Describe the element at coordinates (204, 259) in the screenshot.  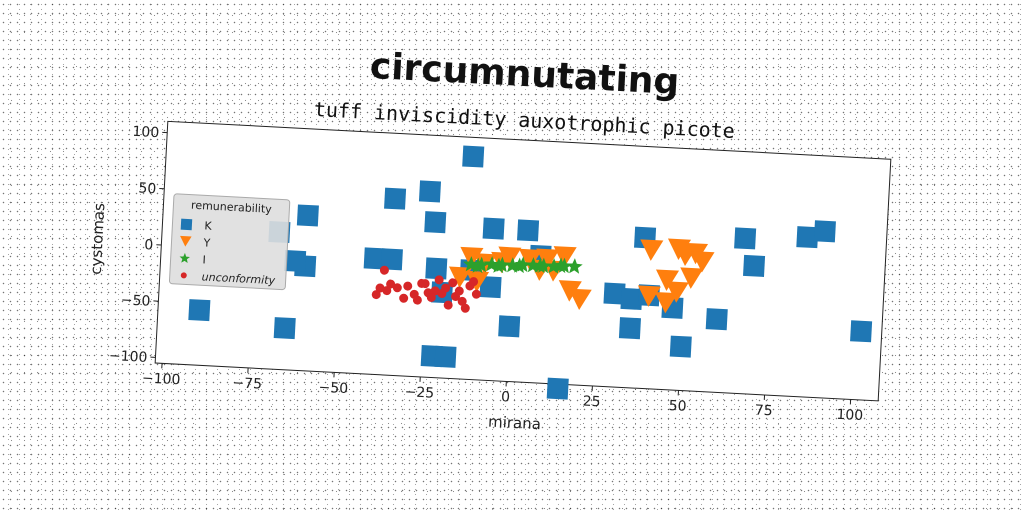
I see `legend-label-i: I` at that location.